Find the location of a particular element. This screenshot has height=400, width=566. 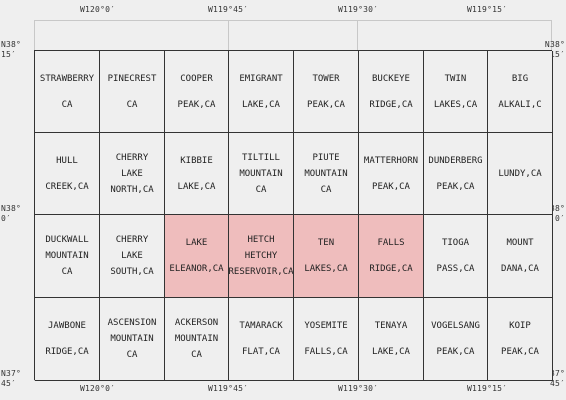

quad-cell: TIOGA PASS,CA is located at coordinates (456, 256).